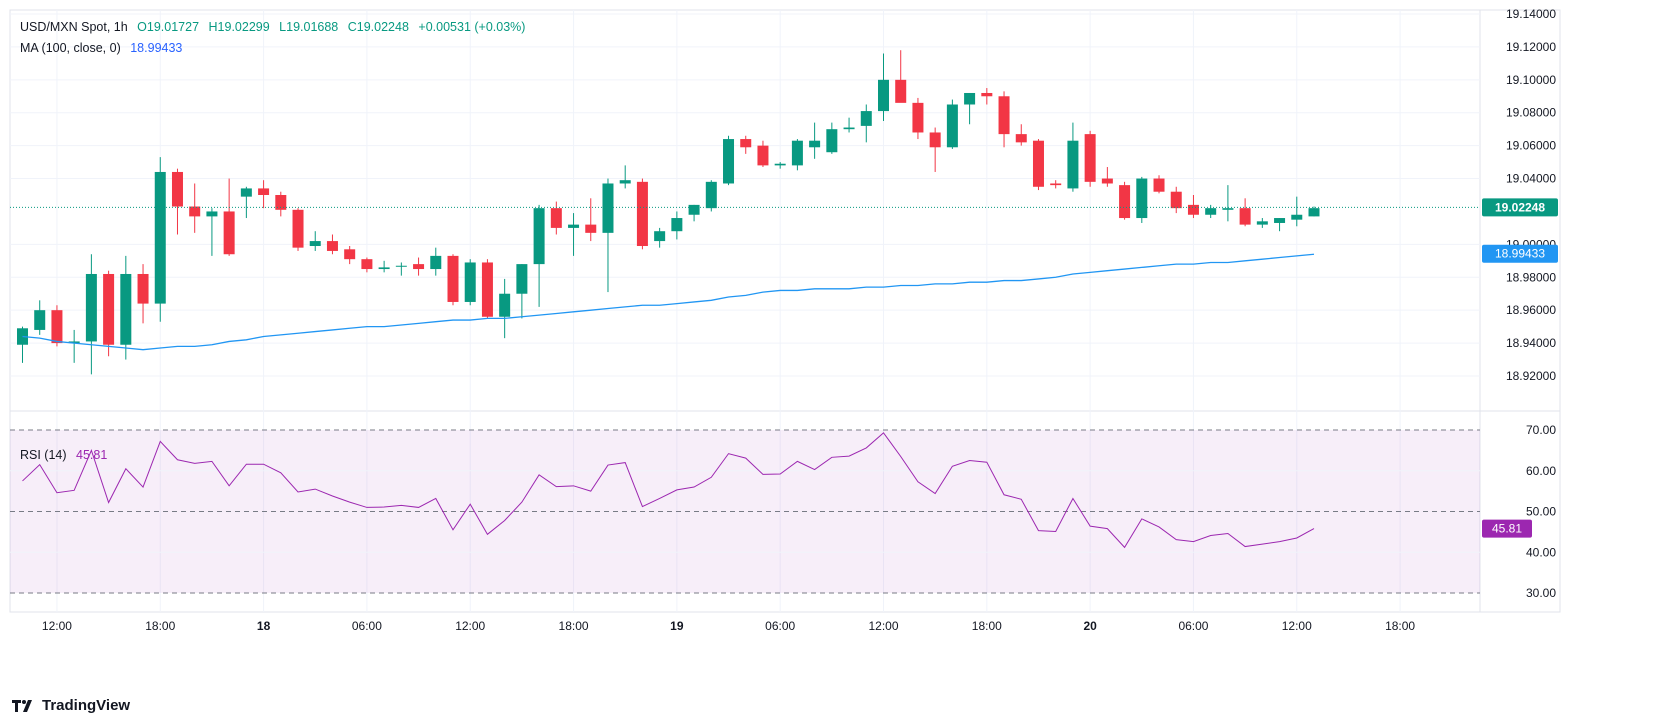 This screenshot has height=725, width=1679. Describe the element at coordinates (1531, 47) in the screenshot. I see `price-tick-label: 19.12000` at that location.